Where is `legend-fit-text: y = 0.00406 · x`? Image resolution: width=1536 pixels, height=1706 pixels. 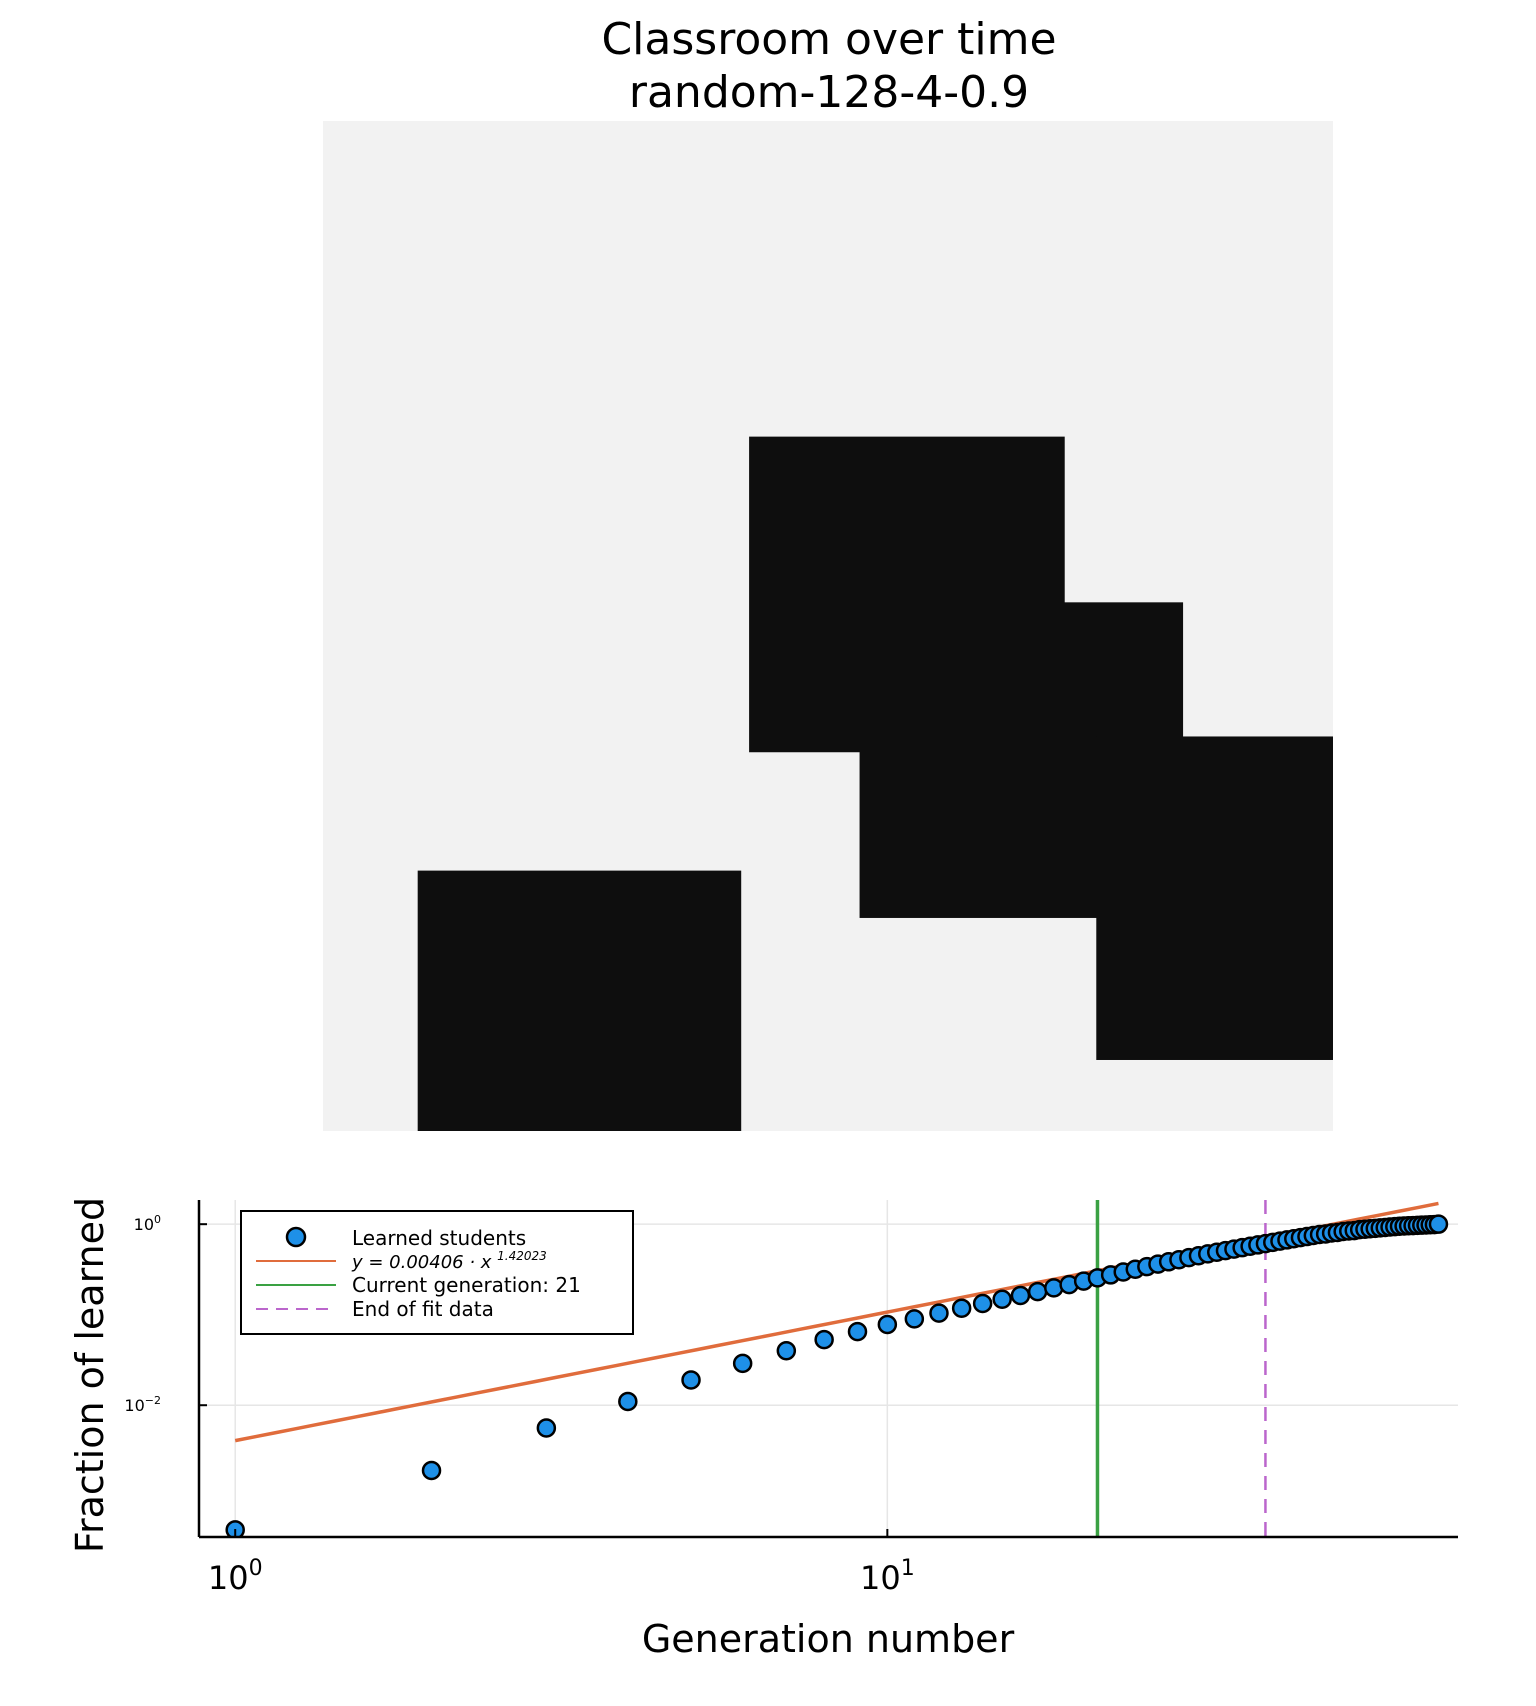
legend-fit-text: y = 0.00406 · x is located at coordinates (421, 1262).